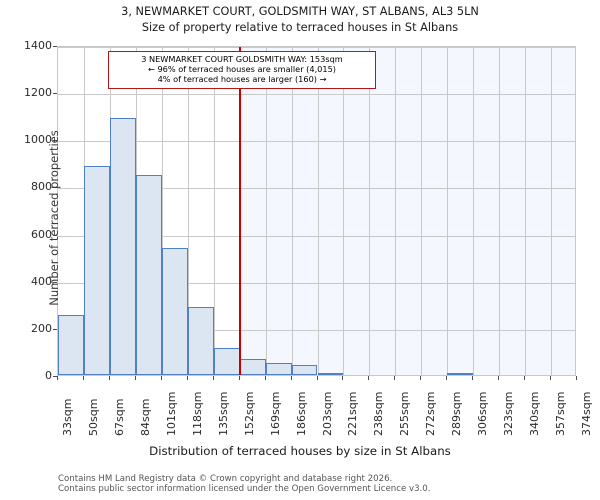 The width and height of the screenshot is (600, 500). Describe the element at coordinates (275, 413) in the screenshot. I see `x-tick-label: 169sqm` at that location.